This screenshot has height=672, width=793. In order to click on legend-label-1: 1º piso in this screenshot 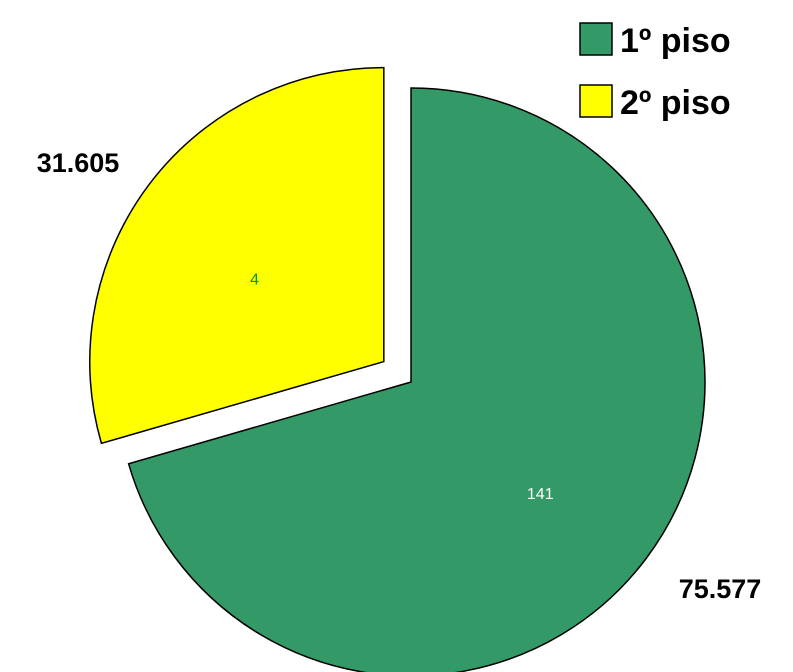, I will do `click(675, 41)`.